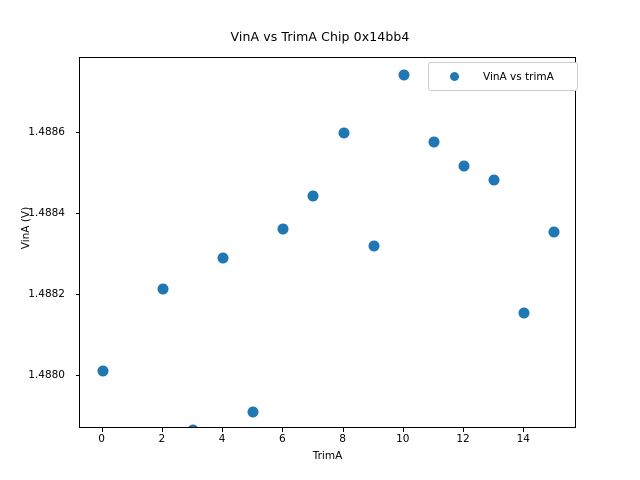 The height and width of the screenshot is (480, 640). I want to click on legend-box: VinA vs trimA, so click(503, 76).